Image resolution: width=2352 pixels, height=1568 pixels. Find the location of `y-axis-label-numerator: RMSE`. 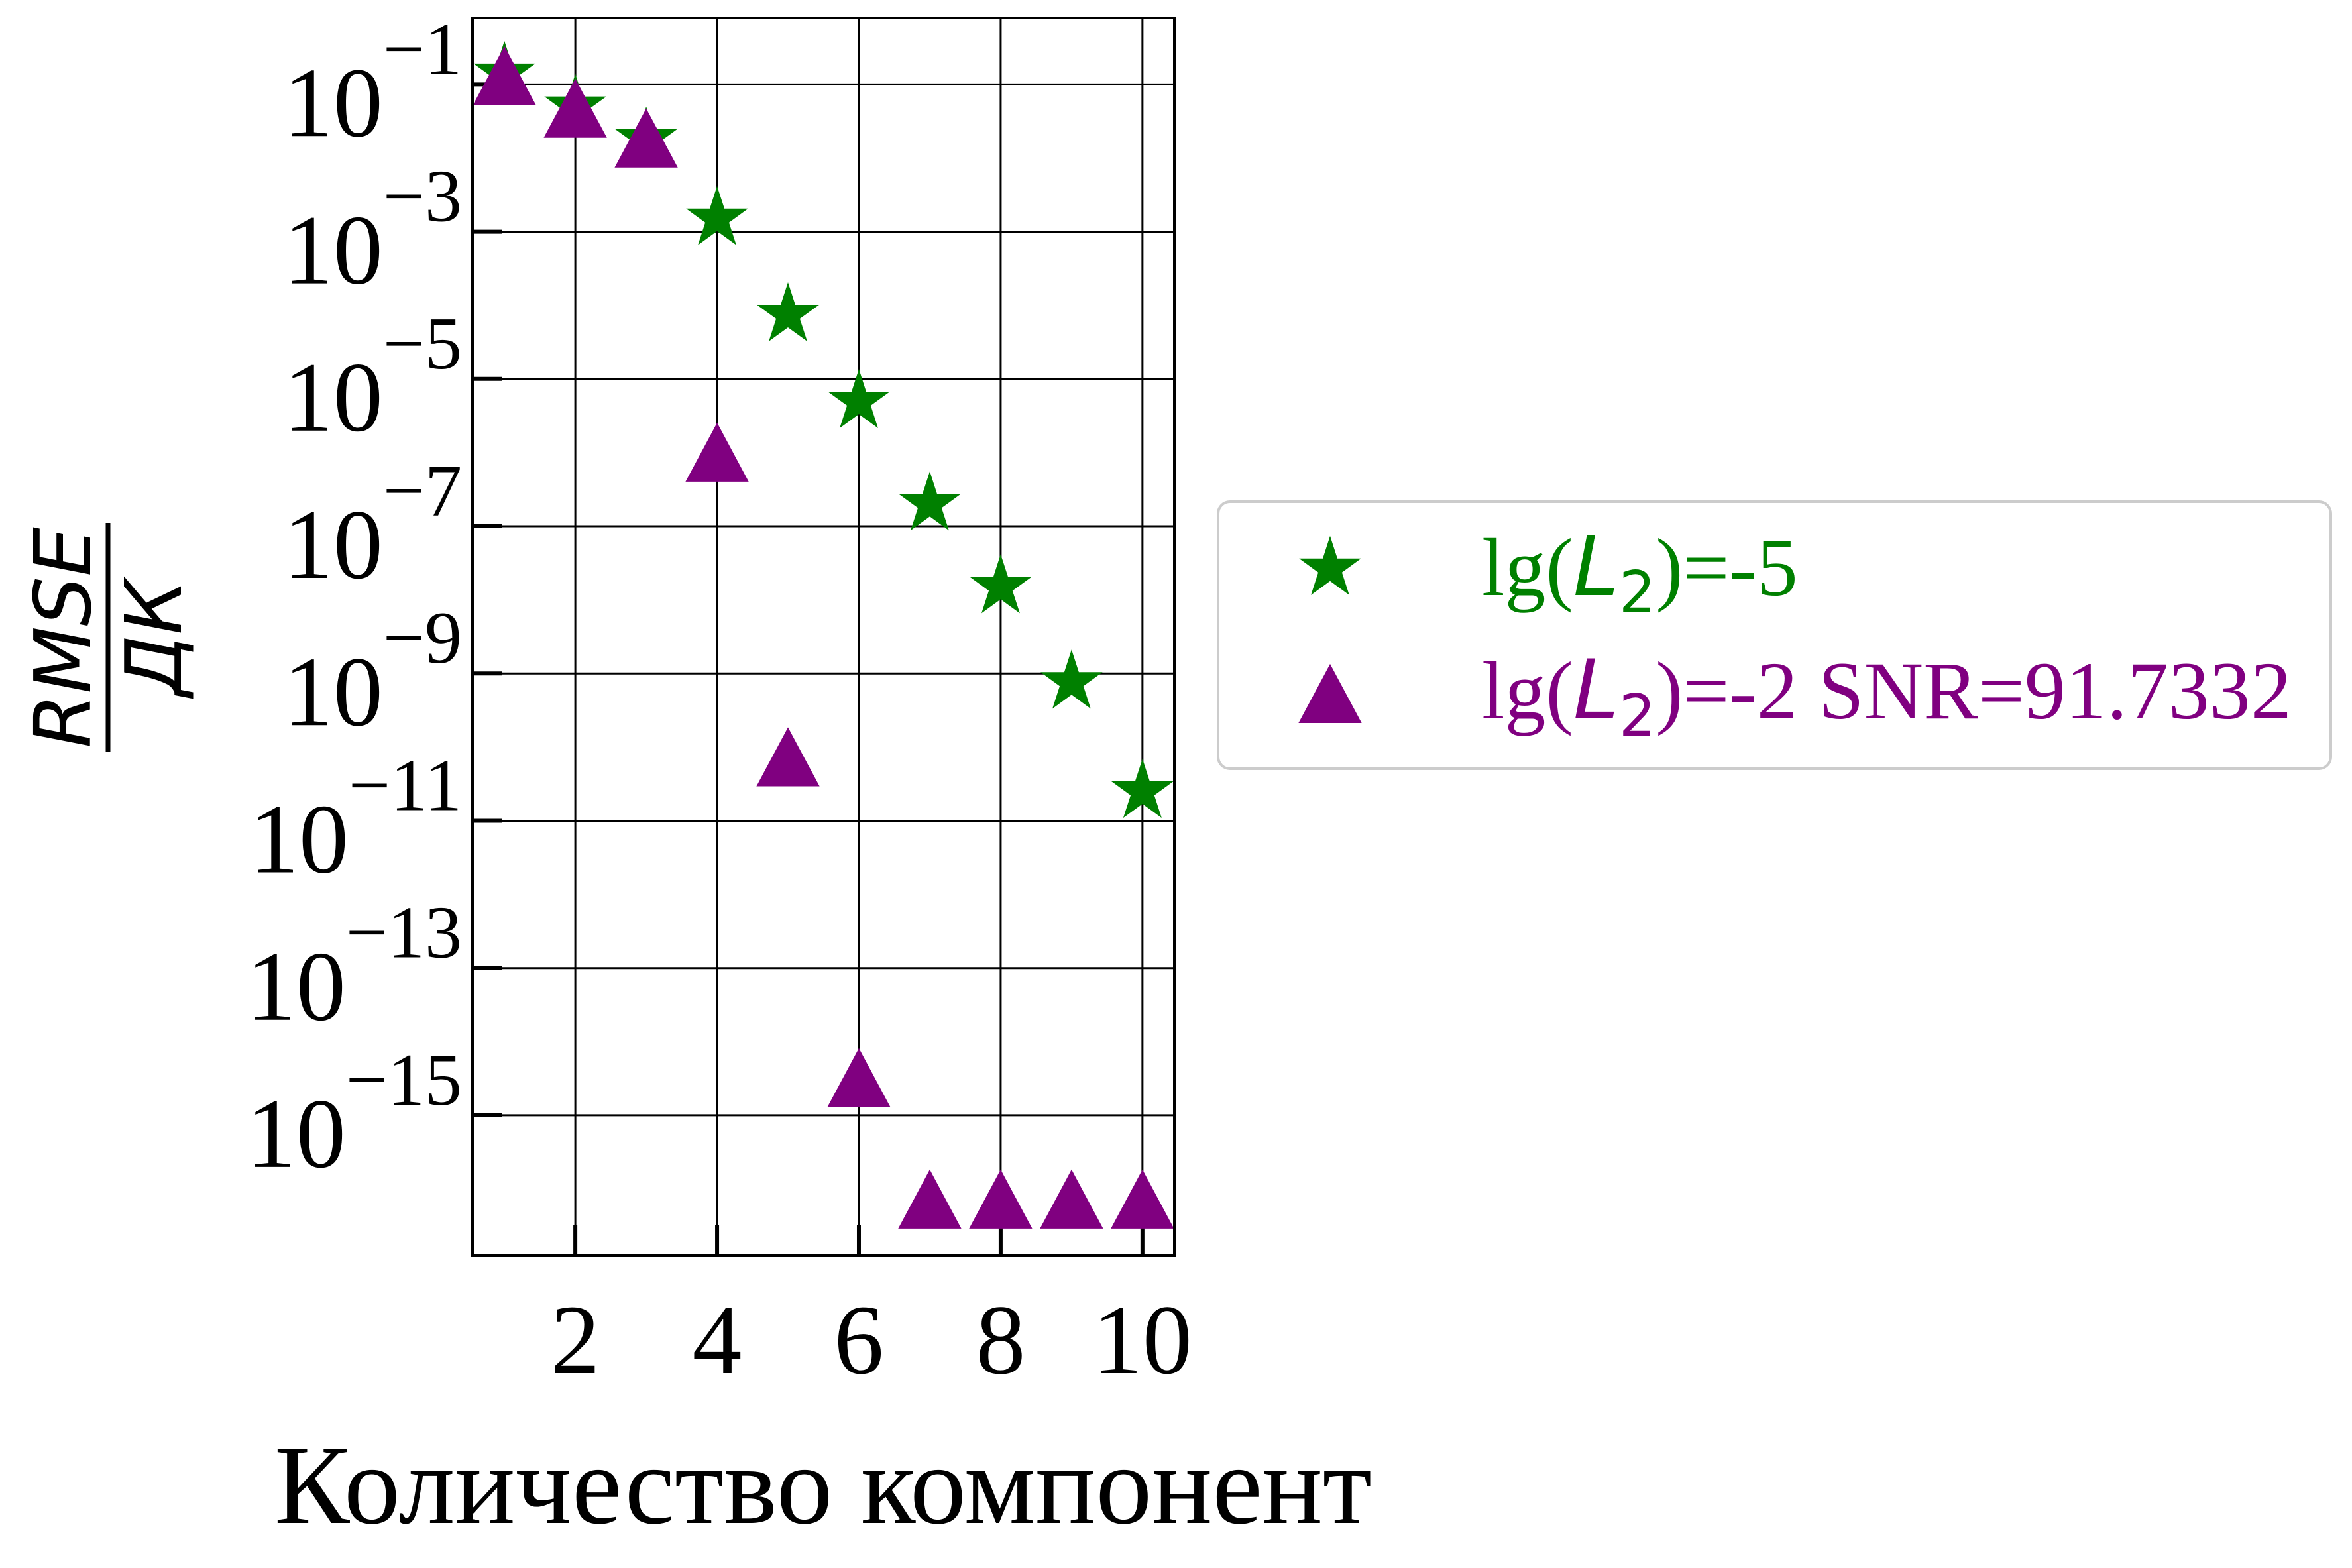

y-axis-label-numerator: RMSE is located at coordinates (63, 637).